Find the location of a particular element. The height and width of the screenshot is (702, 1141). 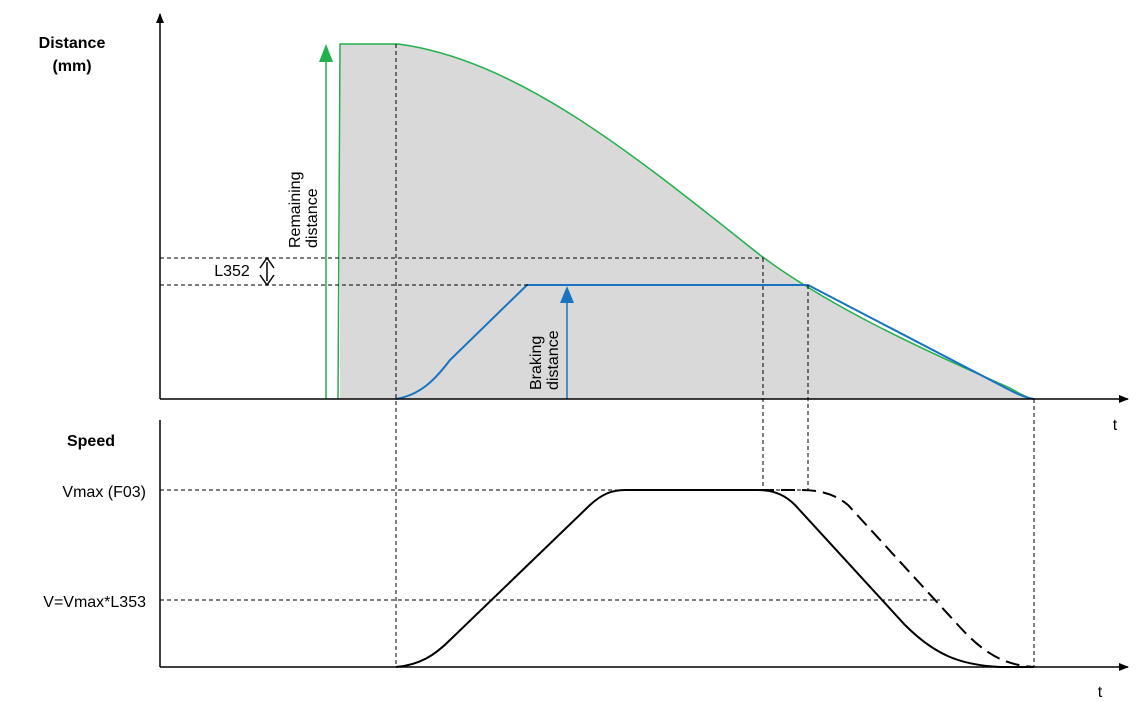

distance-x-axis-label: t is located at coordinates (1115, 425).